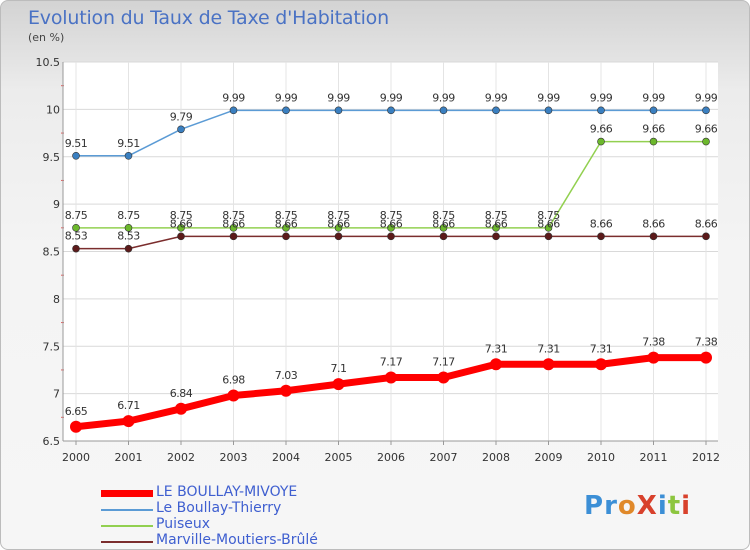  What do you see at coordinates (286, 457) in the screenshot?
I see `x-tick-label: 2004` at bounding box center [286, 457].